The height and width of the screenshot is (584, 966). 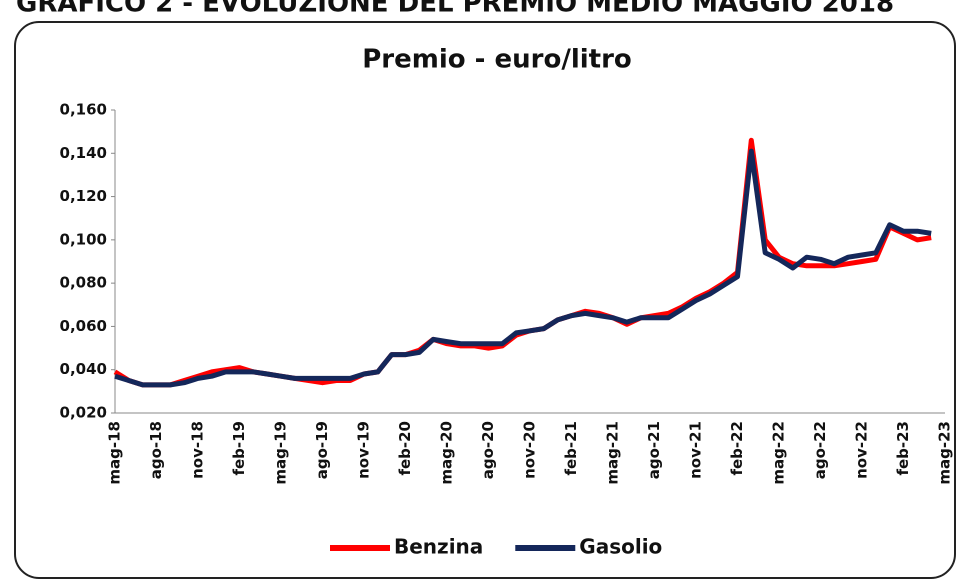 What do you see at coordinates (83, 110) in the screenshot?
I see `y-tick-label: 0,160` at bounding box center [83, 110].